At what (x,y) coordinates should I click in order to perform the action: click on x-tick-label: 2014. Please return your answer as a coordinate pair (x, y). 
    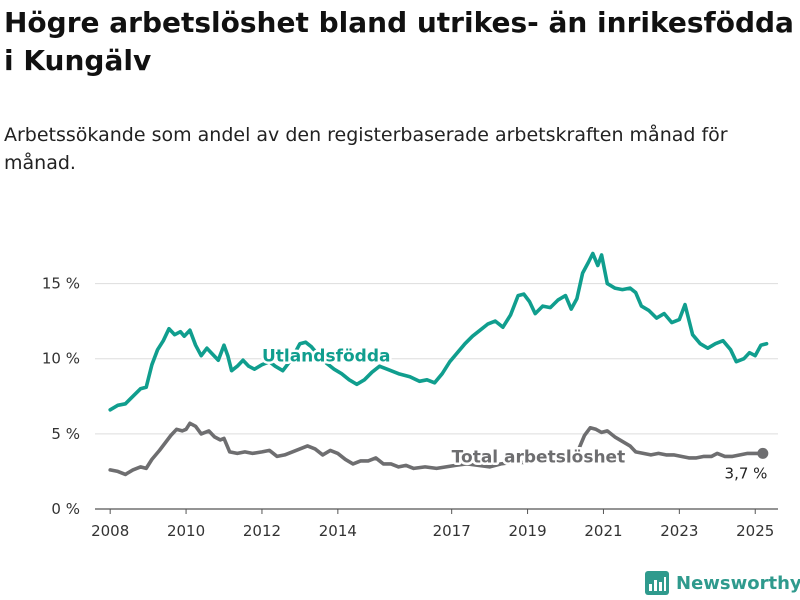
    Looking at the image, I should click on (338, 531).